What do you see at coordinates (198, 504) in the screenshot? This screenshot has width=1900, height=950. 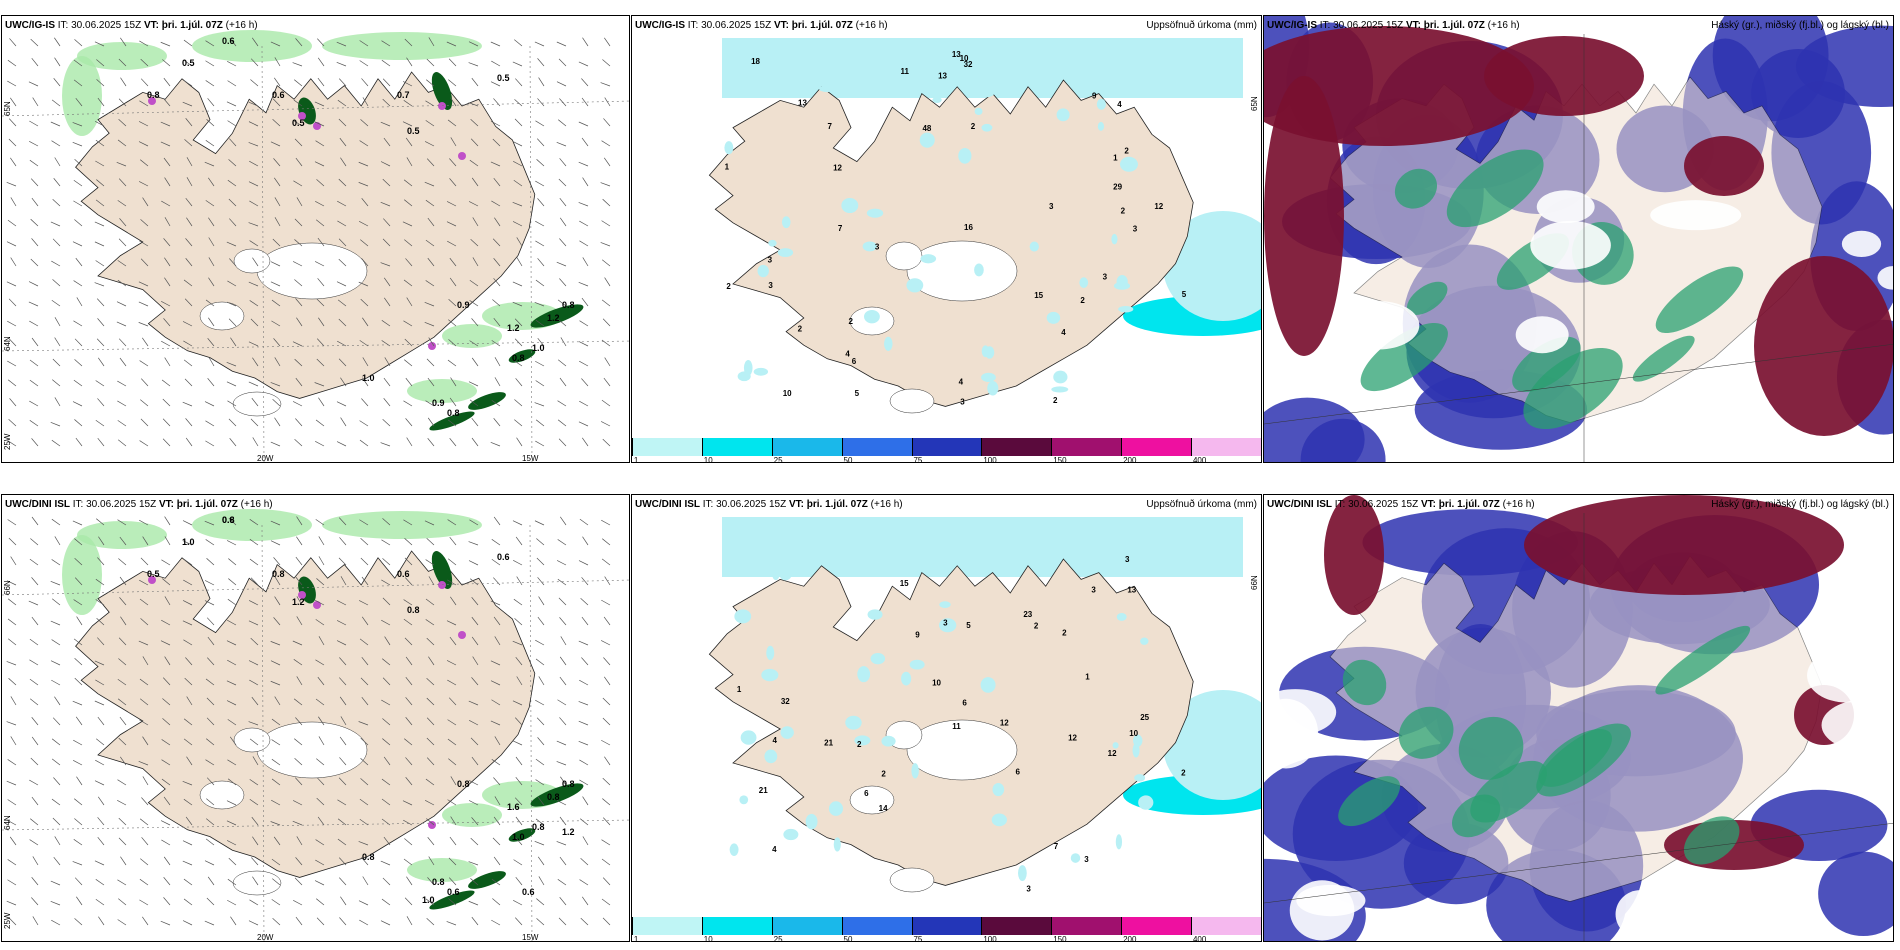 I see `valid-time: VT: þri. 1.júl. 07Z` at bounding box center [198, 504].